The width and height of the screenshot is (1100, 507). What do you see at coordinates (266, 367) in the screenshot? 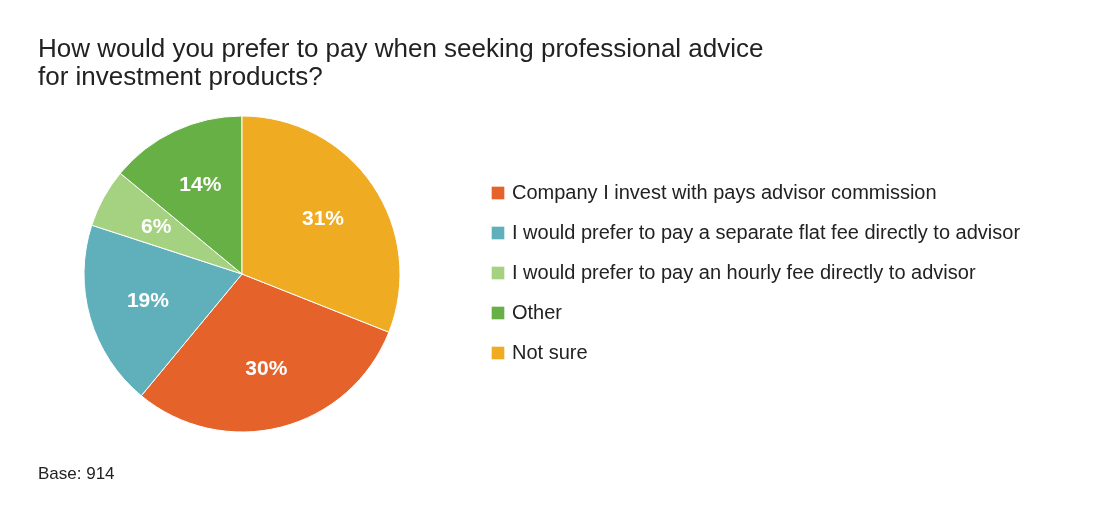
I see `data-label: 30%` at bounding box center [266, 367].